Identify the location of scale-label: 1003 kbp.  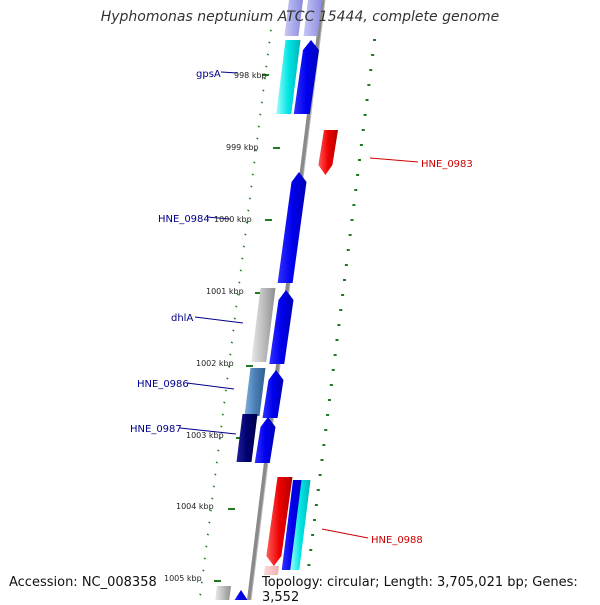
(205, 435).